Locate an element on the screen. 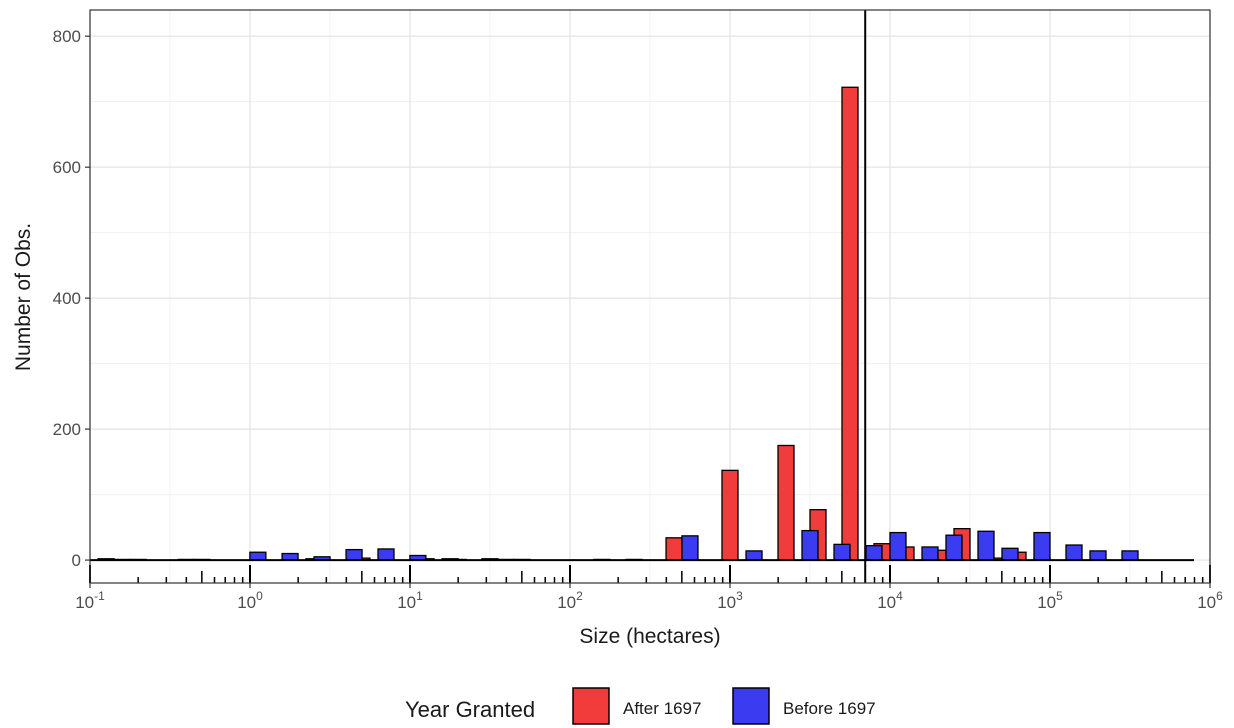 Image resolution: width=1234 pixels, height=728 pixels. y-tick-label: 800 is located at coordinates (67, 36).